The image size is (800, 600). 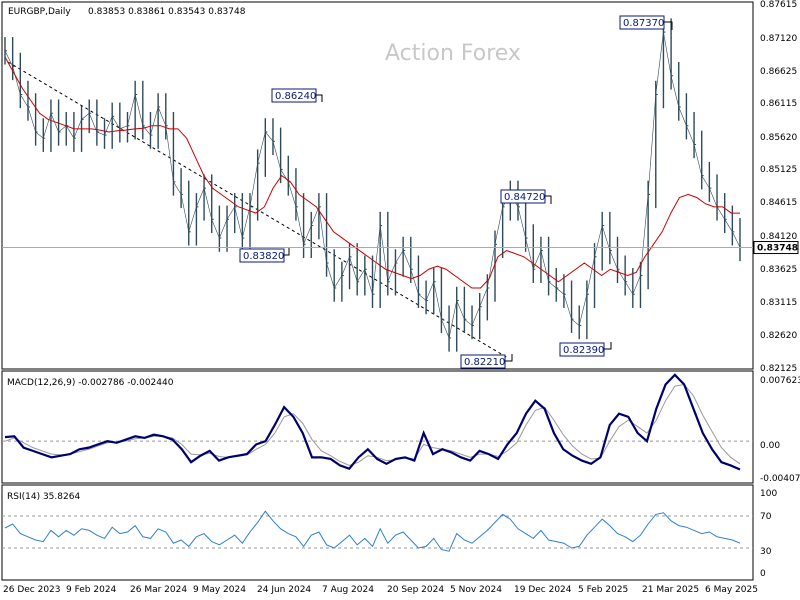 What do you see at coordinates (778, 138) in the screenshot?
I see `price-tick: 0.85620` at bounding box center [778, 138].